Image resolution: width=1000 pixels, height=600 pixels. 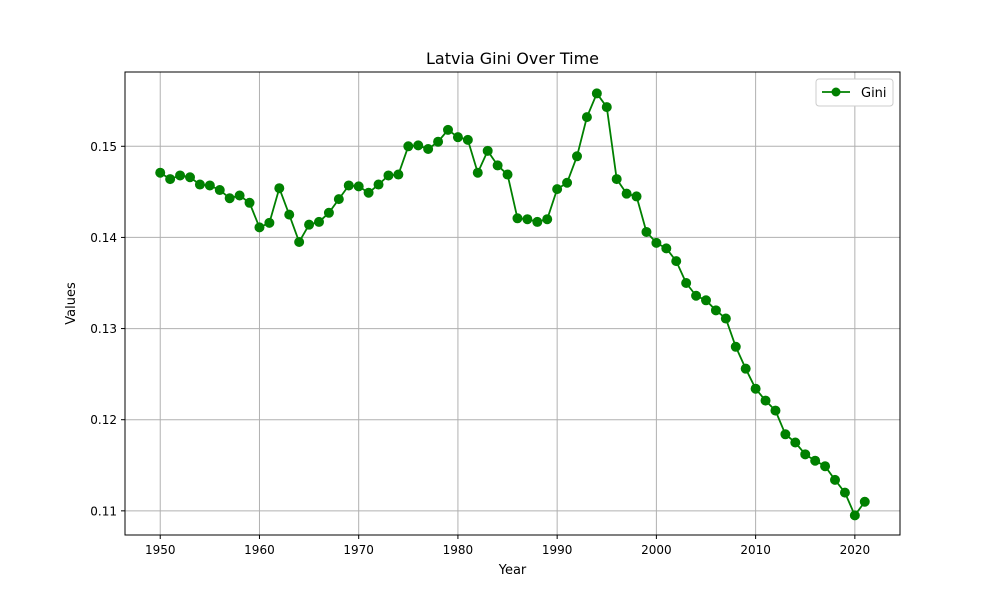 I want to click on x-tick-label: 1970, so click(x=358, y=550).